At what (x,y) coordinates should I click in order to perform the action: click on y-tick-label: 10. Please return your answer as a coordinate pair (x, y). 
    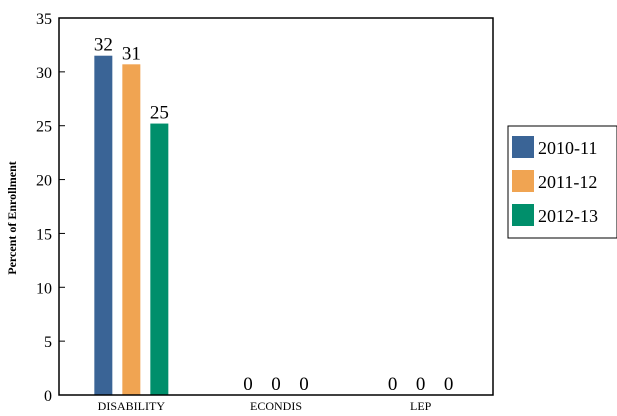
    Looking at the image, I should click on (44, 288).